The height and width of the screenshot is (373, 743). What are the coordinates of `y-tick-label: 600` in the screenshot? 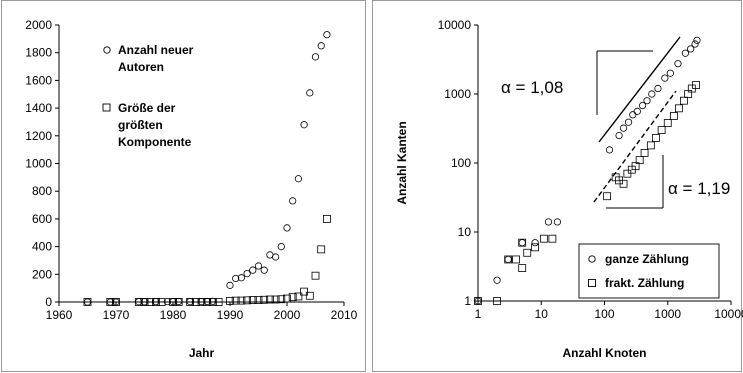 It's located at (42, 219).